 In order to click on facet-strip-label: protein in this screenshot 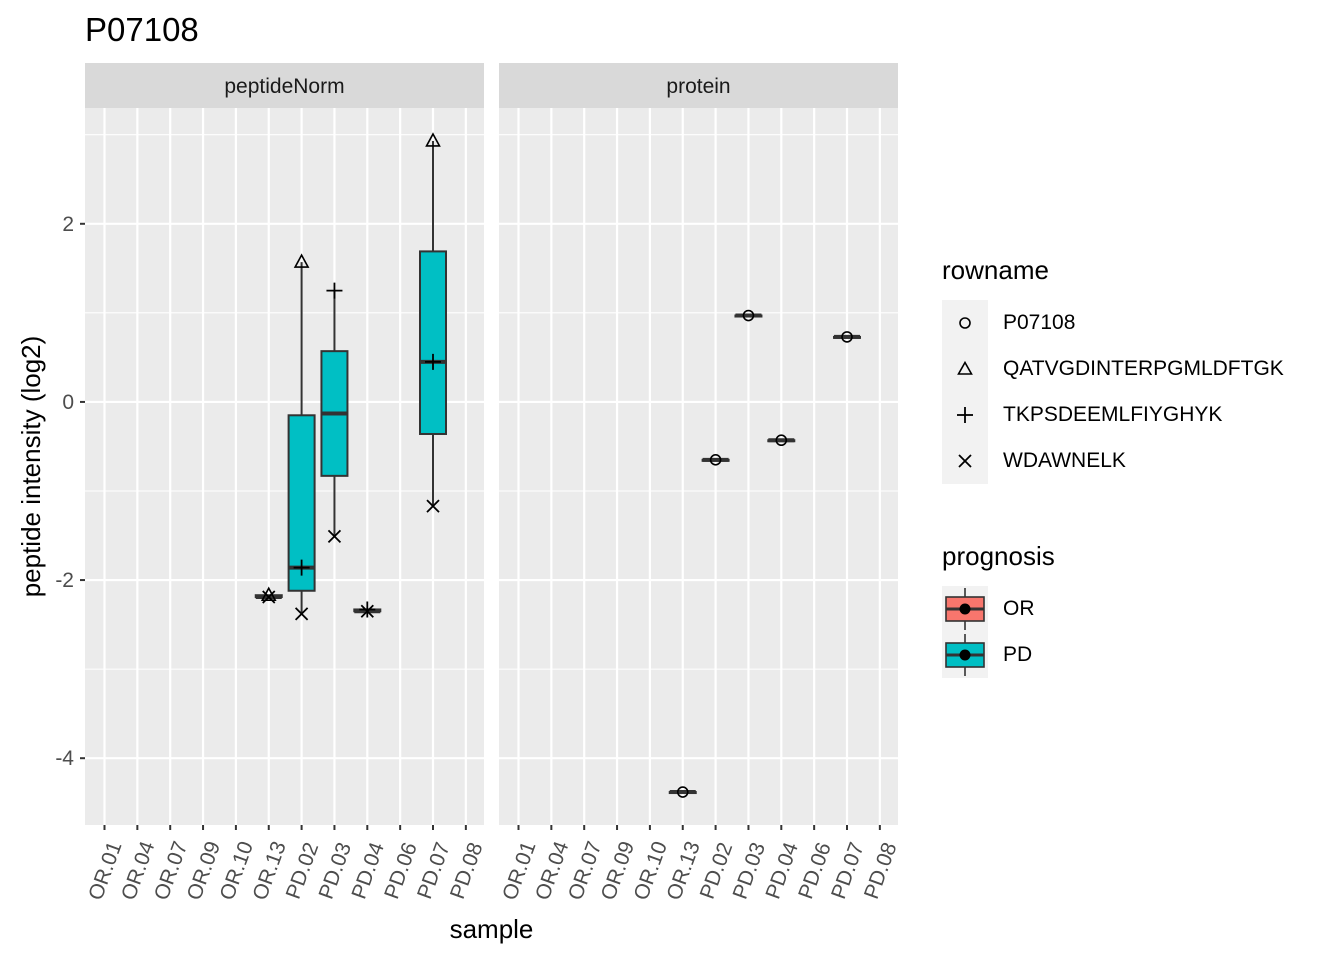, I will do `click(698, 86)`.